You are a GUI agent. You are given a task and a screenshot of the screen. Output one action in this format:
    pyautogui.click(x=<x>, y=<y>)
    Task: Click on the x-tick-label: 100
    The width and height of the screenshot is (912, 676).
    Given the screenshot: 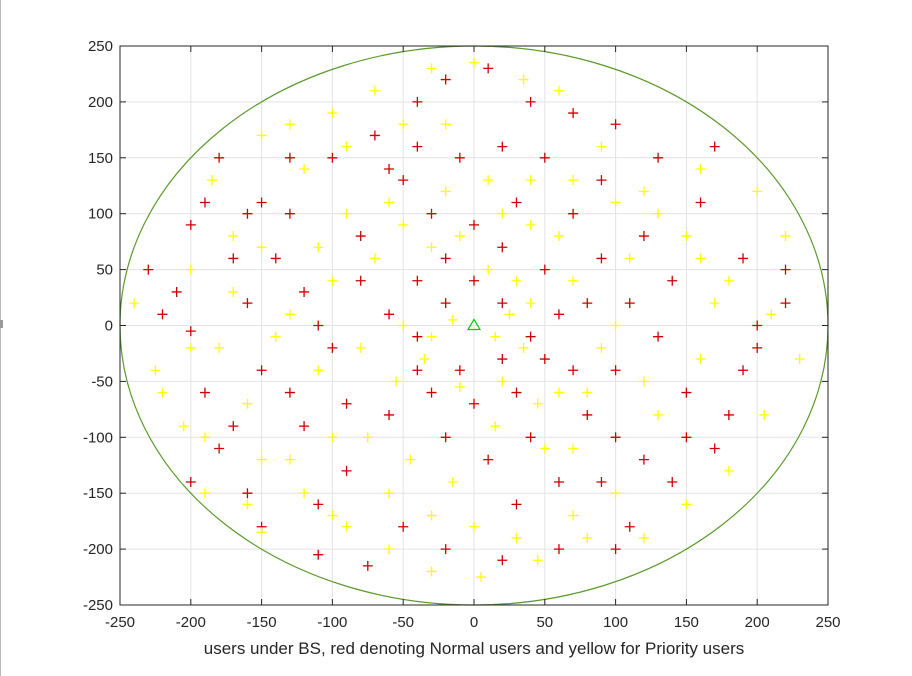 What is the action you would take?
    pyautogui.click(x=615, y=622)
    